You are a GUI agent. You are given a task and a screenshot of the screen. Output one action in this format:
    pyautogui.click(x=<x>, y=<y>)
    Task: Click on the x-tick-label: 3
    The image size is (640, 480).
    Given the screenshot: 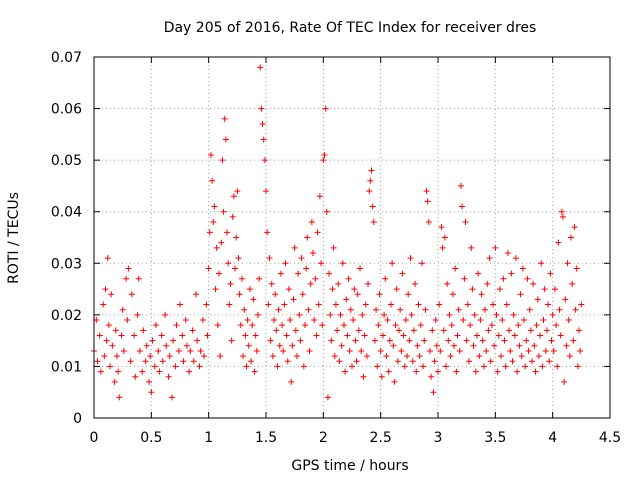 What is the action you would take?
    pyautogui.click(x=438, y=438)
    